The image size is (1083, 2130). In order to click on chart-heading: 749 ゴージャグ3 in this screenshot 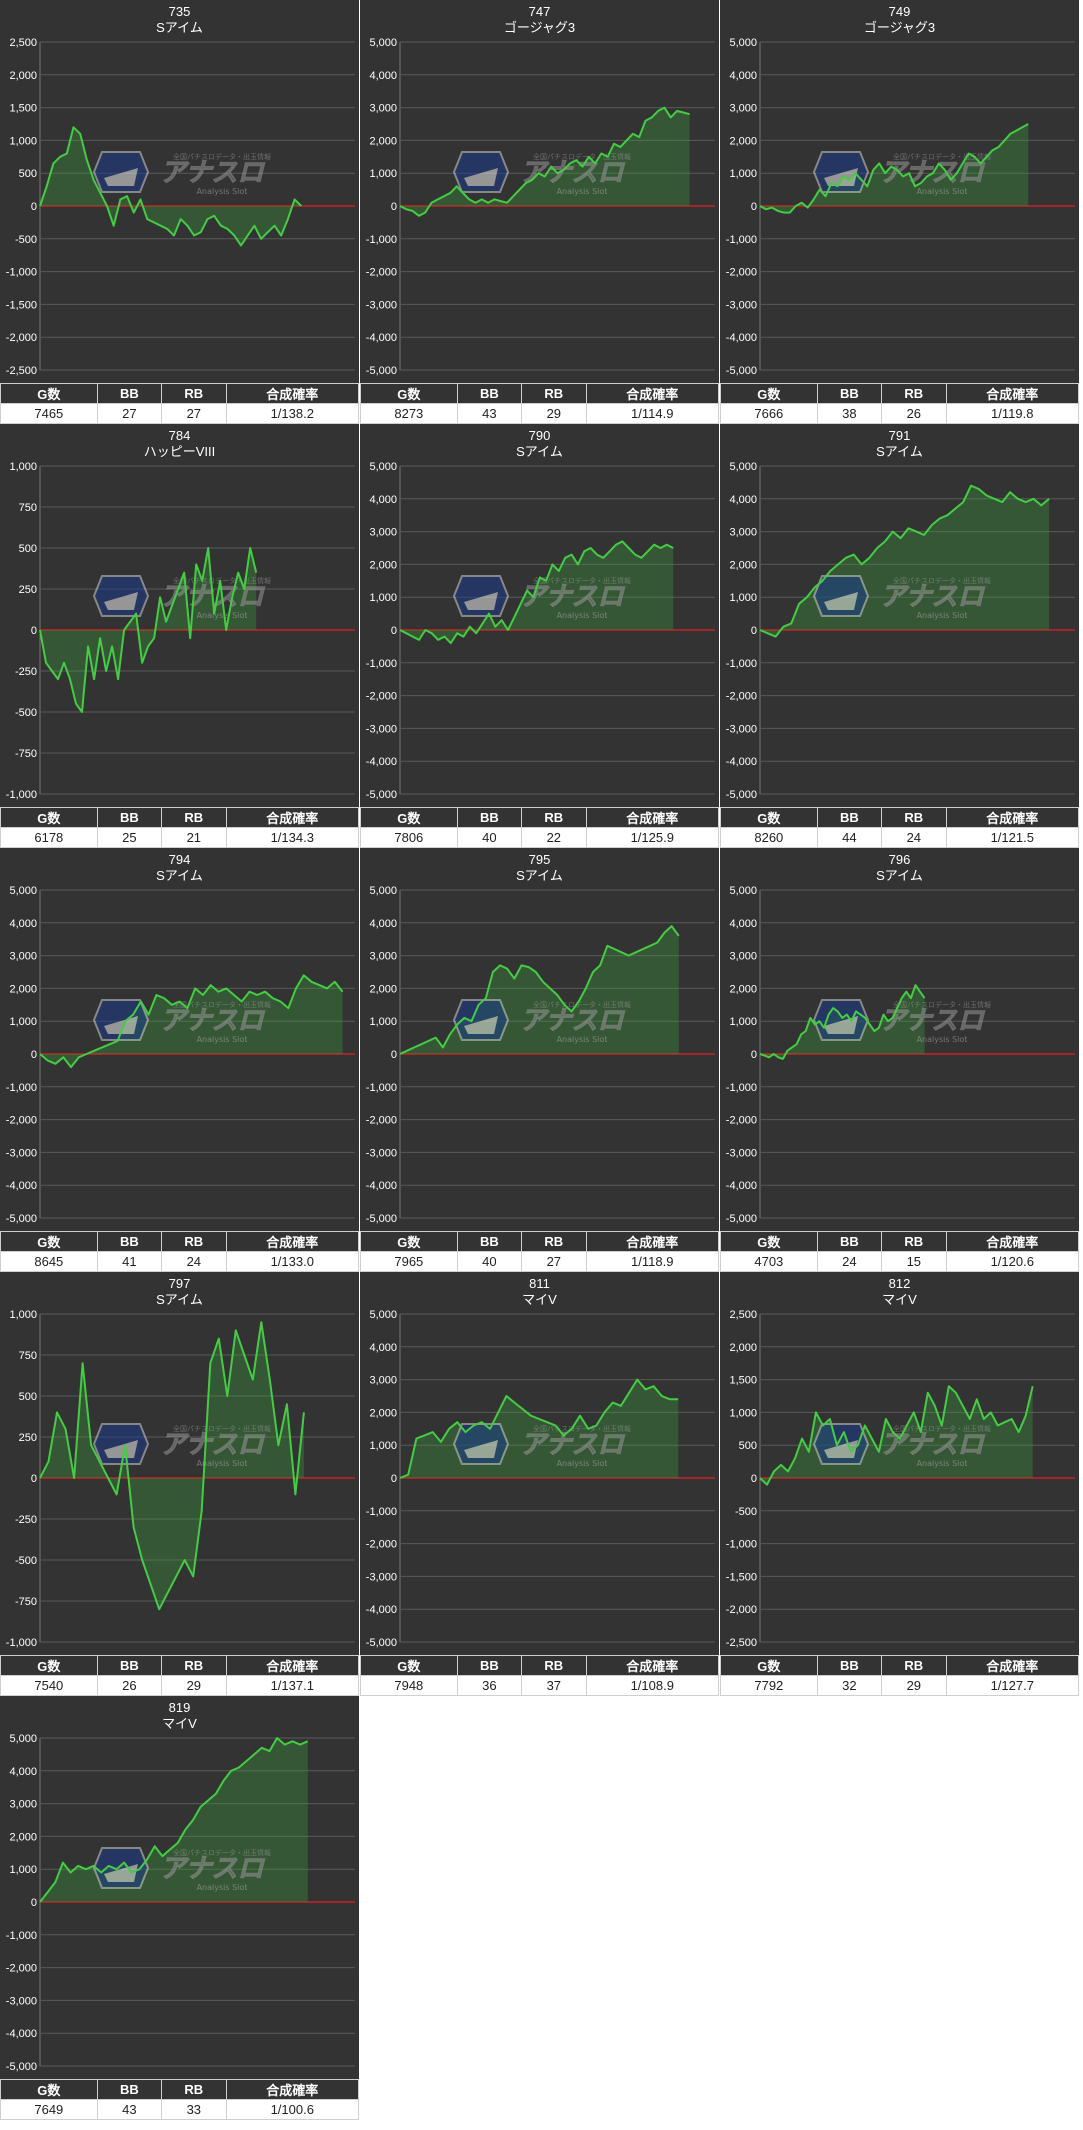, I will do `click(899, 20)`.